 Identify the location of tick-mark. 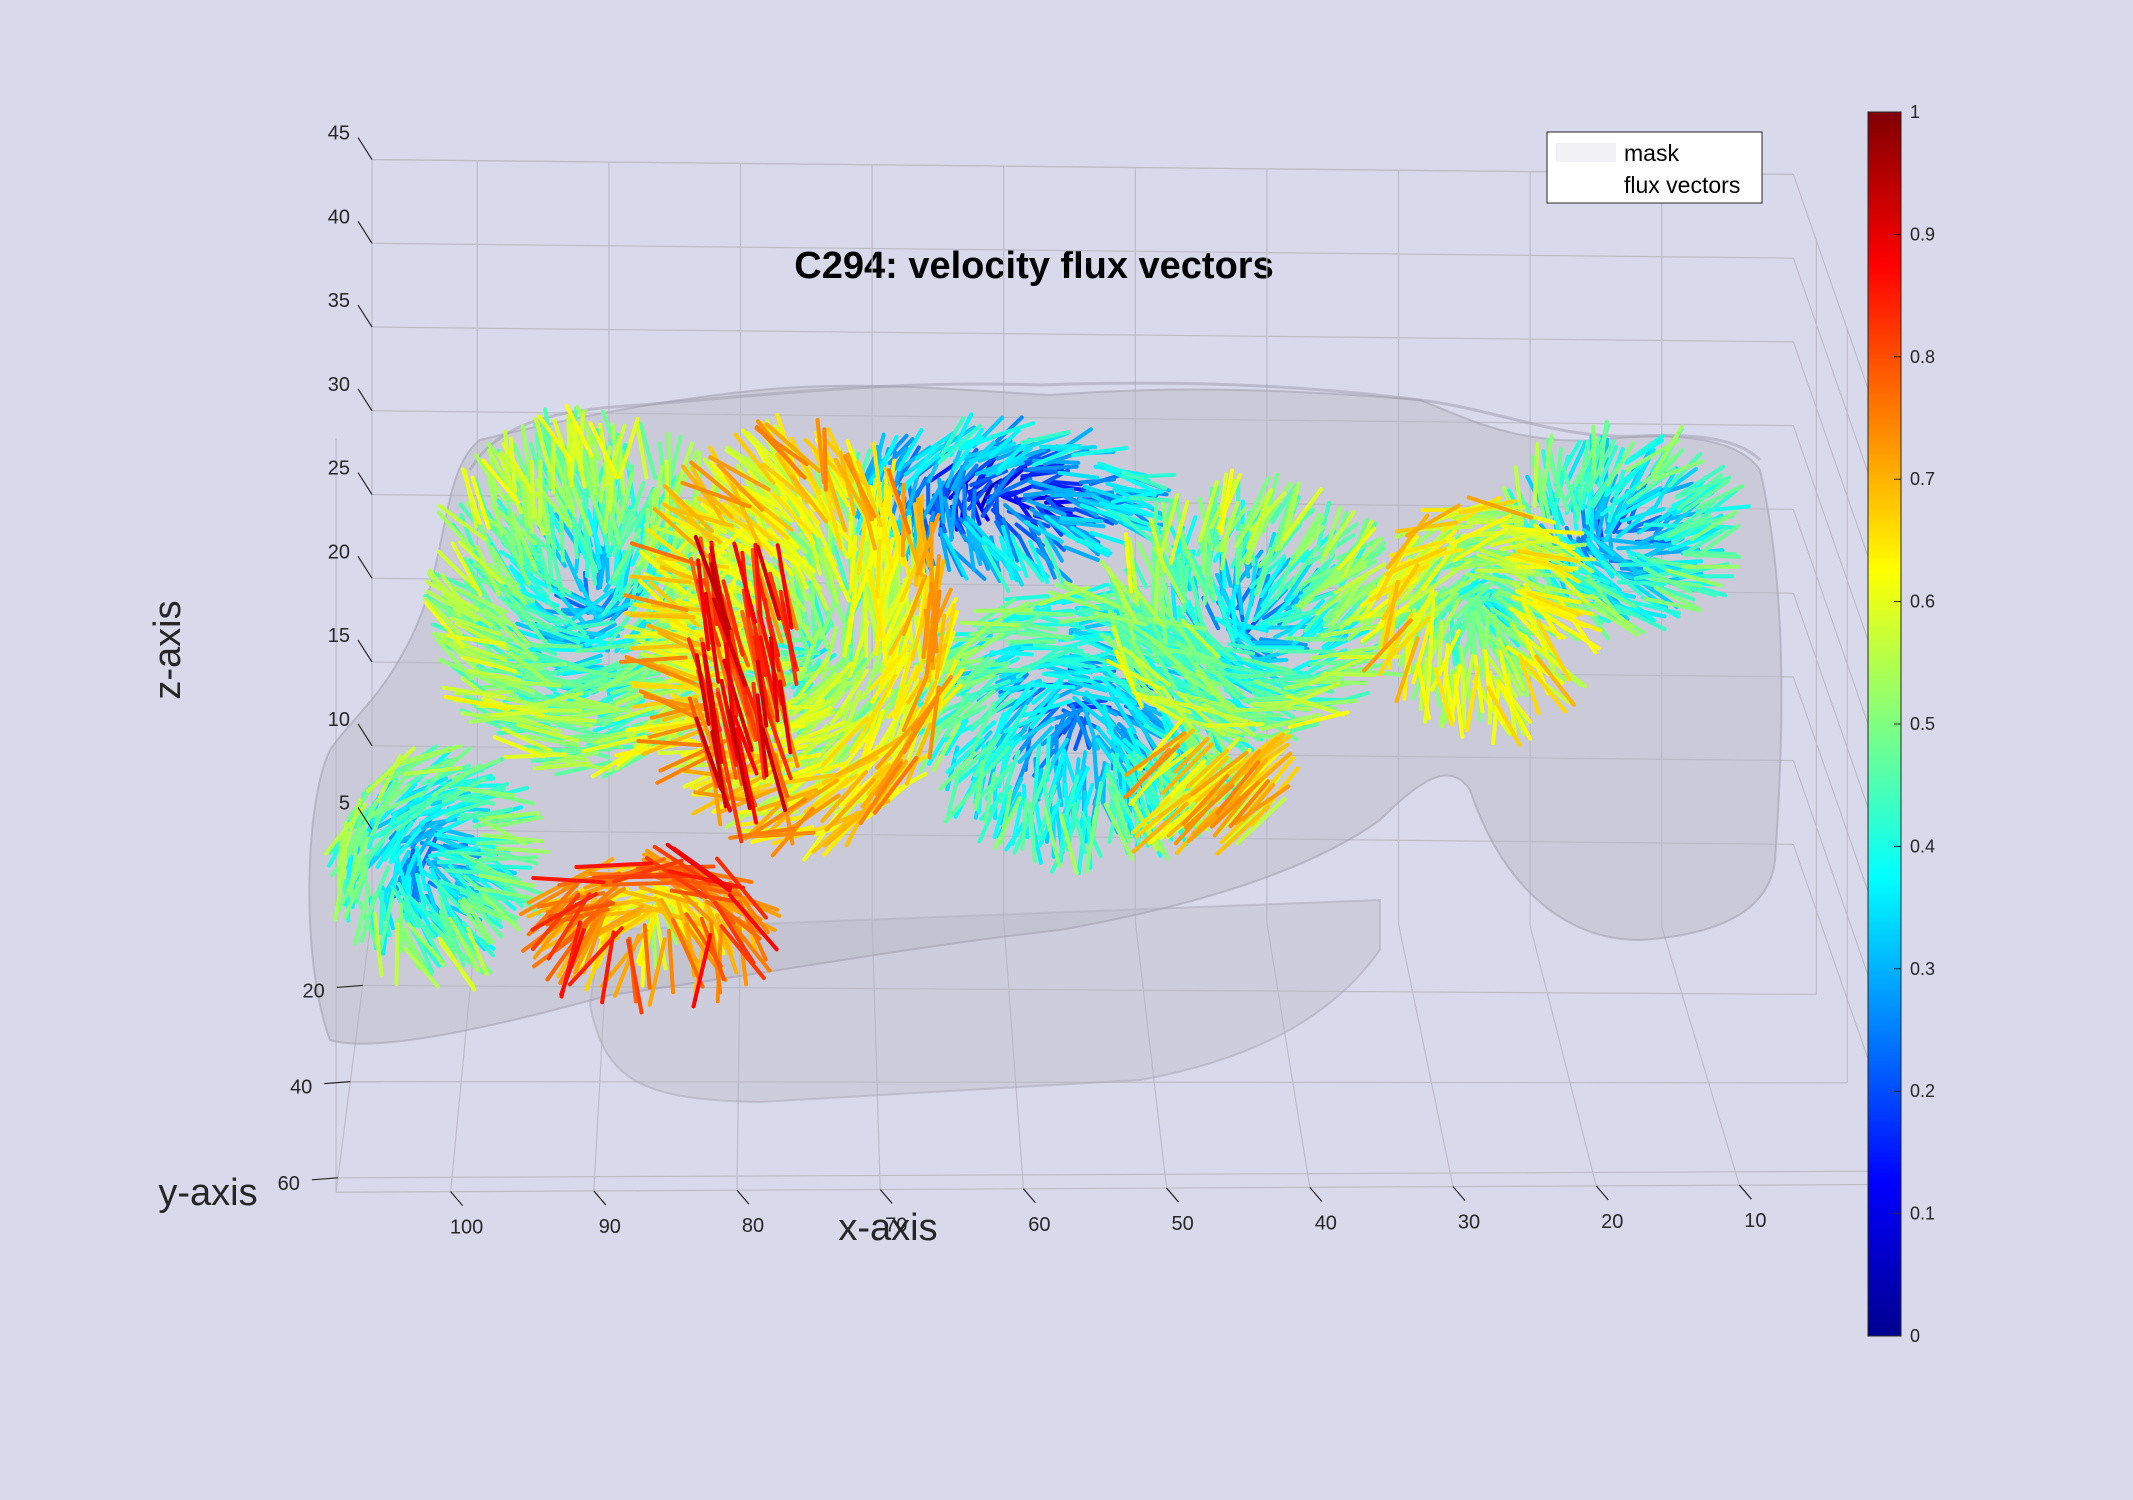
(365, 567).